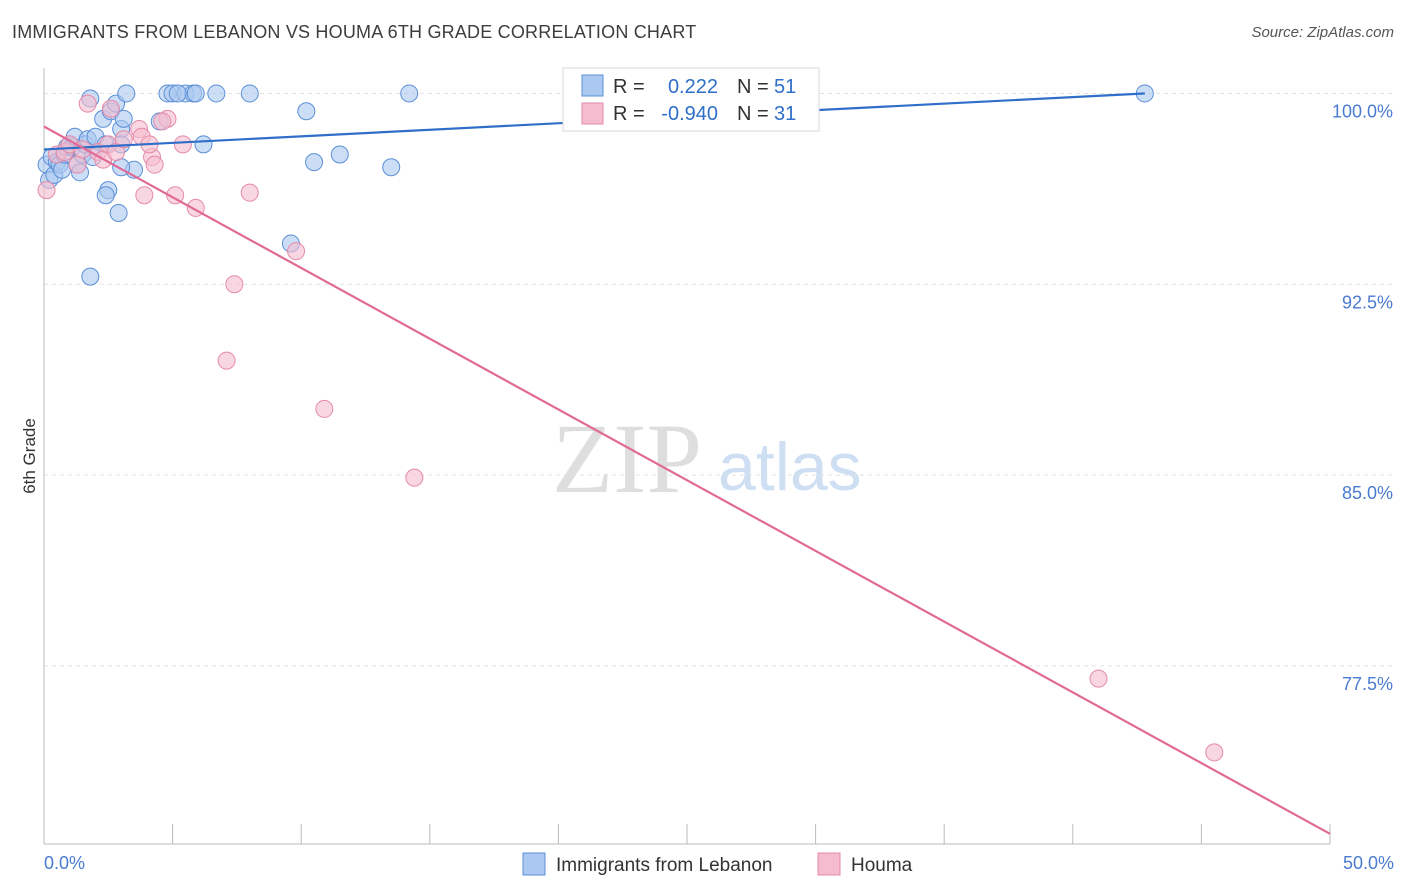 Image resolution: width=1406 pixels, height=892 pixels. Describe the element at coordinates (592, 85) in the screenshot. I see `legend-swatch-lebanon` at that location.